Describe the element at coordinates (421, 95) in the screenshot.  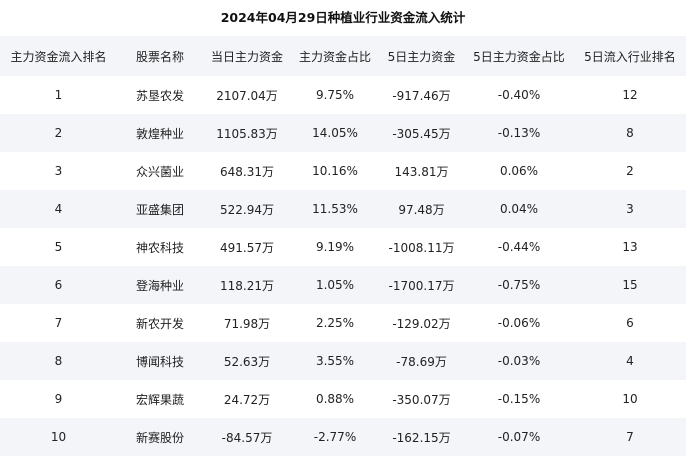
I see `5day-main-fund-cell: -917.46万` at that location.